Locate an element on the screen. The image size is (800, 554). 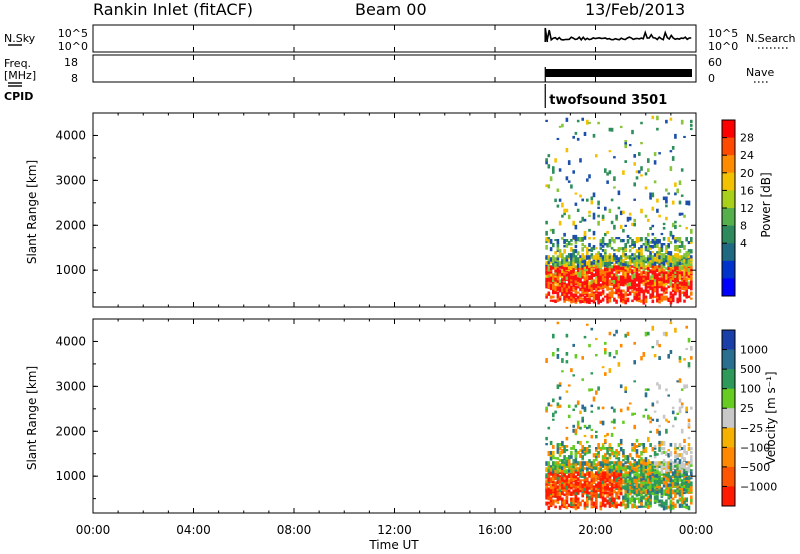
colorbar-swatch is located at coordinates (728, 379).